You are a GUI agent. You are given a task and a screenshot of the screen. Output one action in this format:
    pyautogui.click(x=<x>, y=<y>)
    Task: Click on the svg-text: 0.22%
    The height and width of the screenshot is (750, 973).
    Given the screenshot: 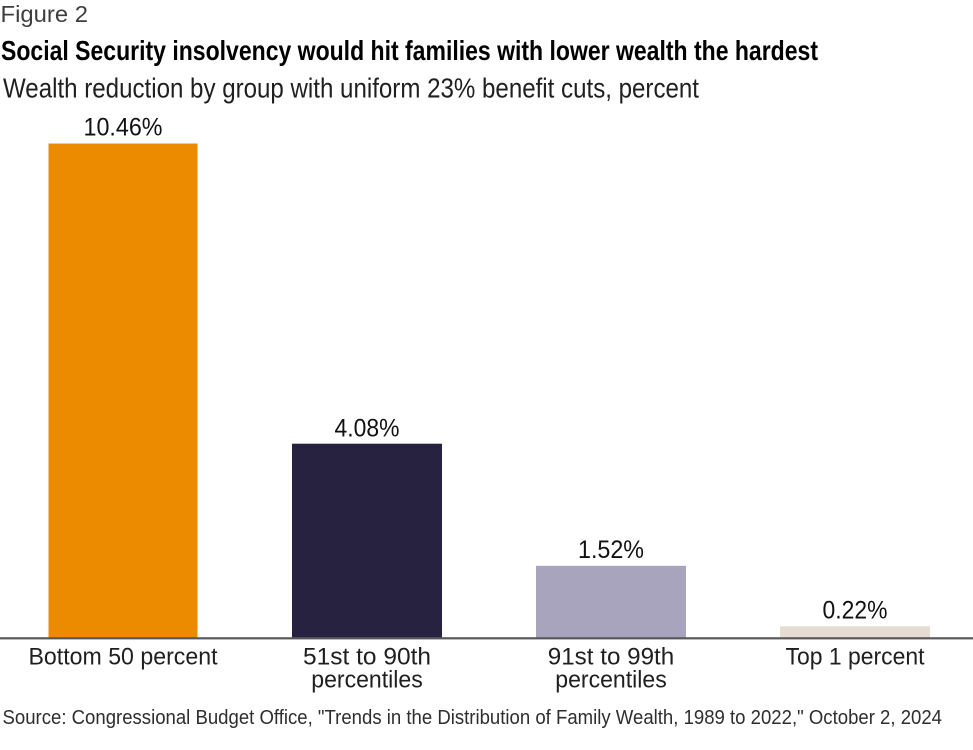 What is the action you would take?
    pyautogui.click(x=855, y=610)
    